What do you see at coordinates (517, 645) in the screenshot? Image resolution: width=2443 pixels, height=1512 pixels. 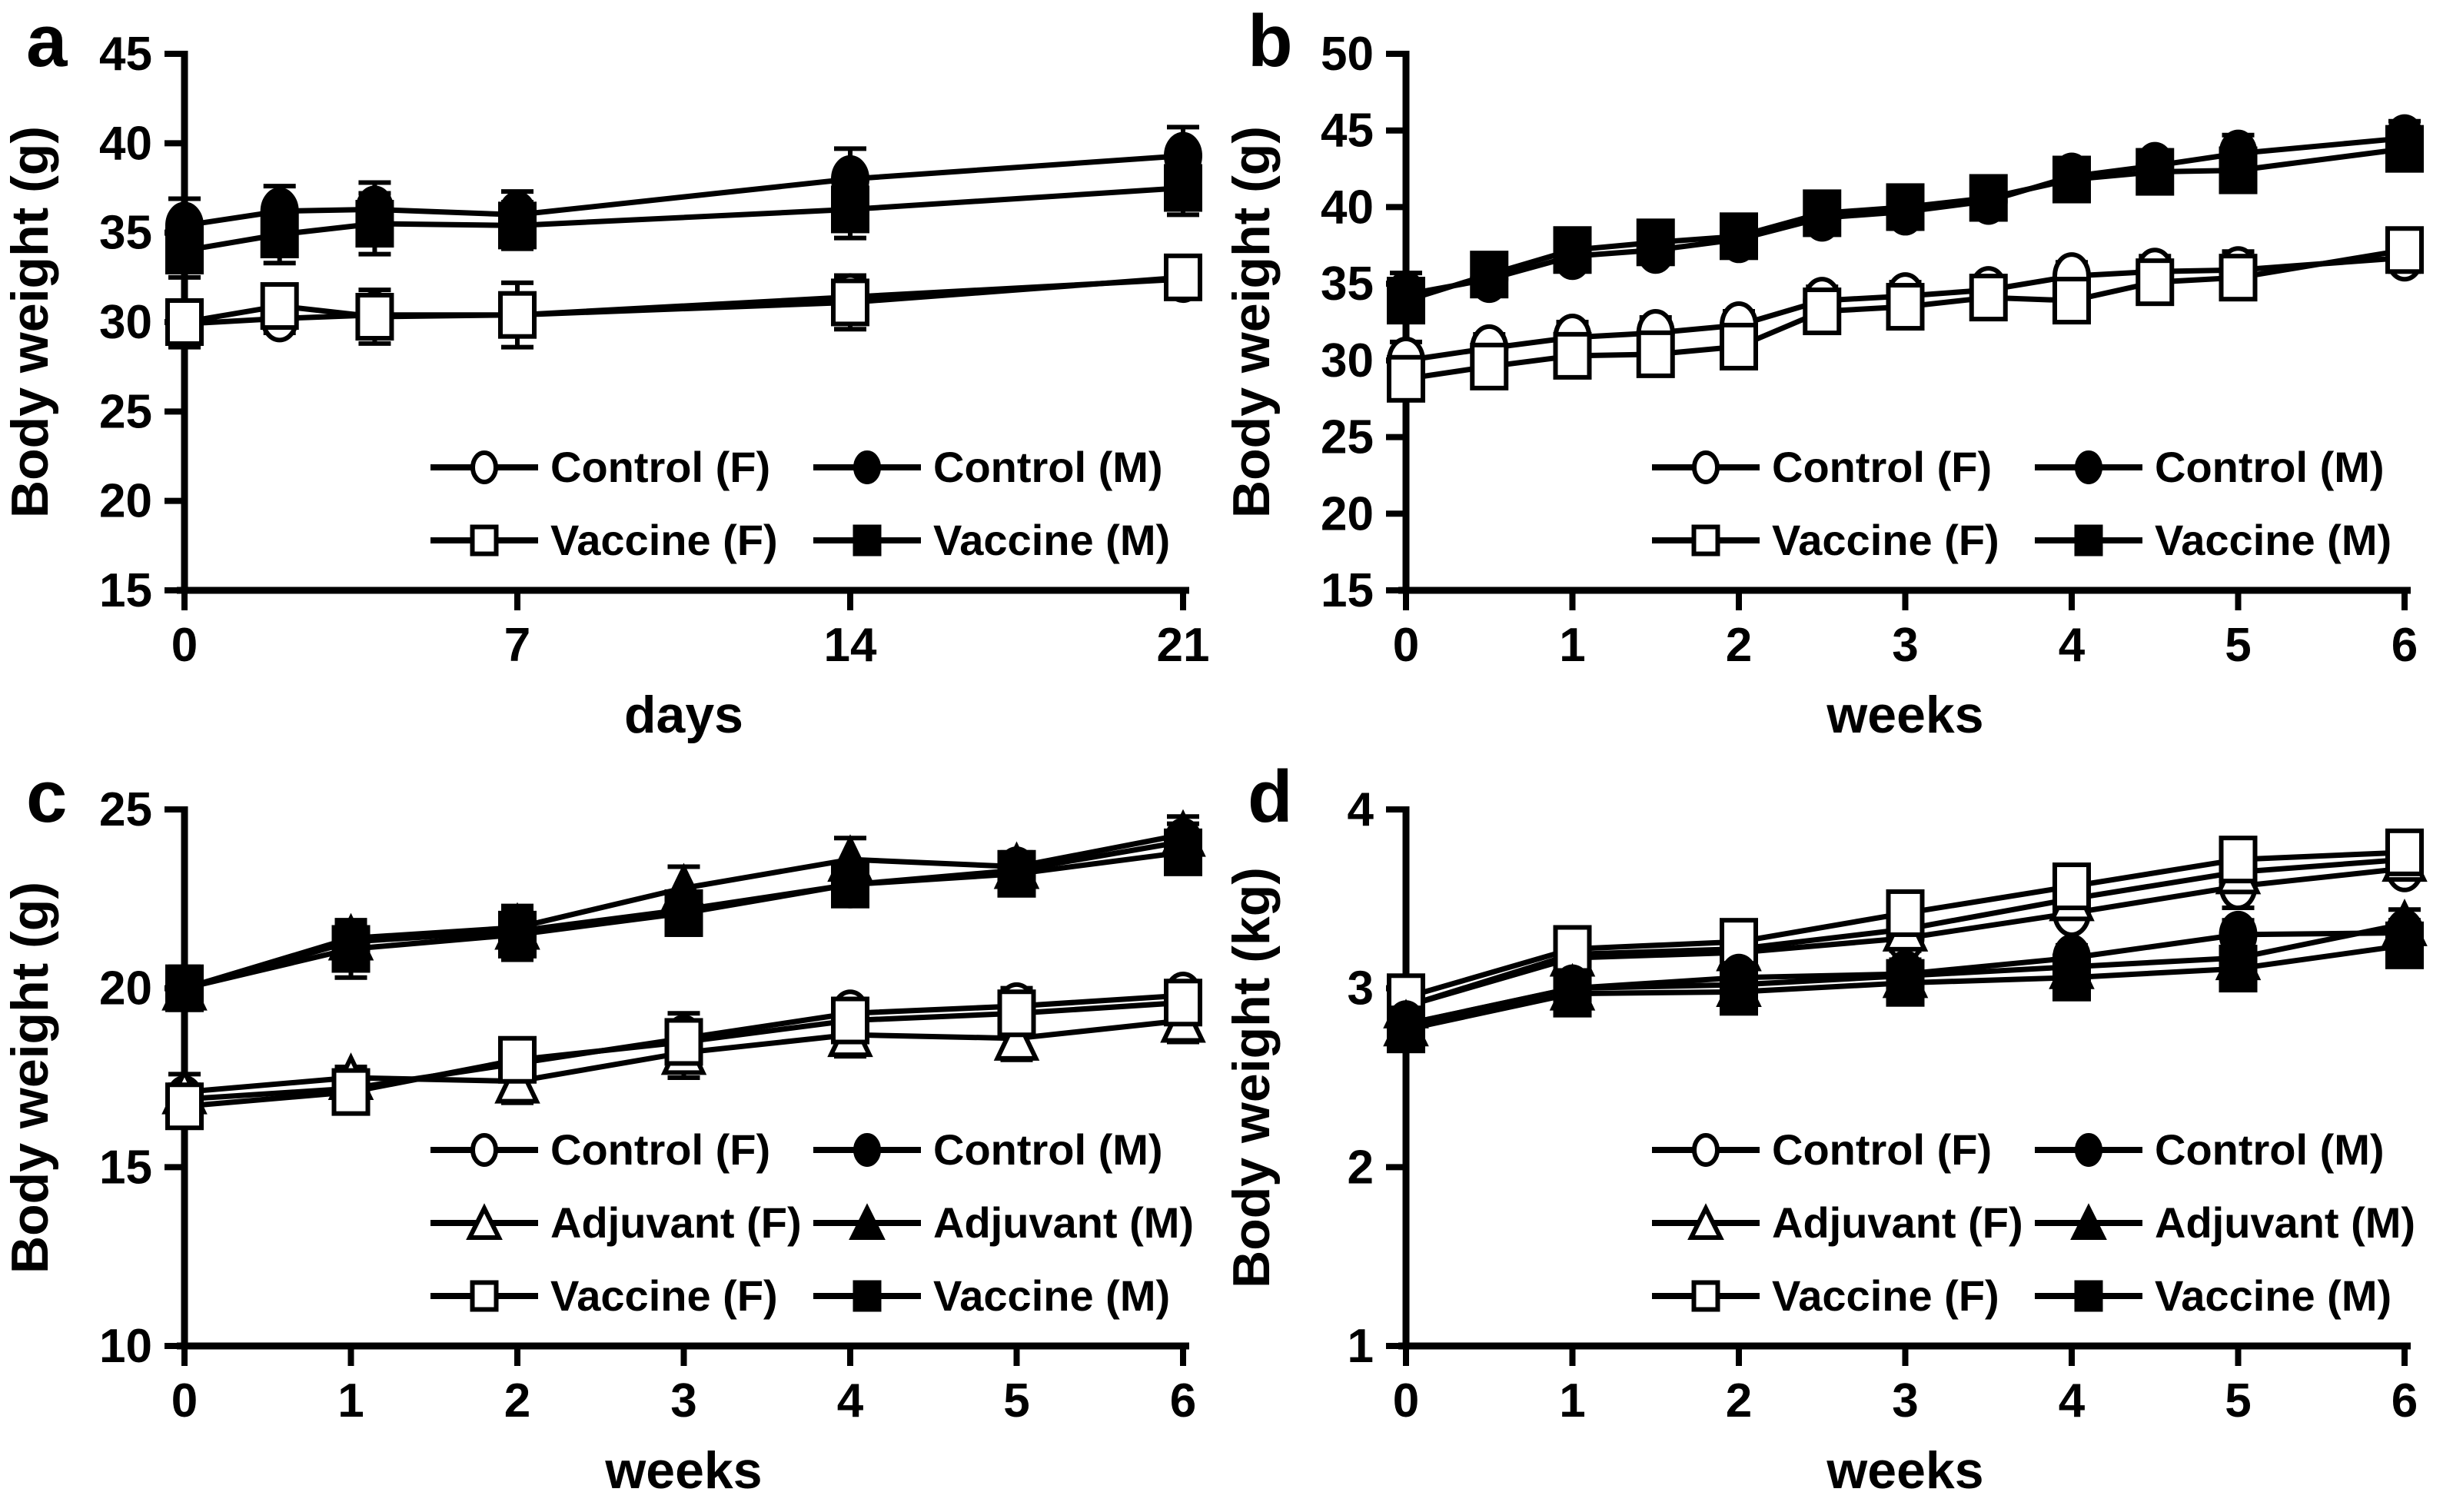 I see `x-tick-label: 7` at bounding box center [517, 645].